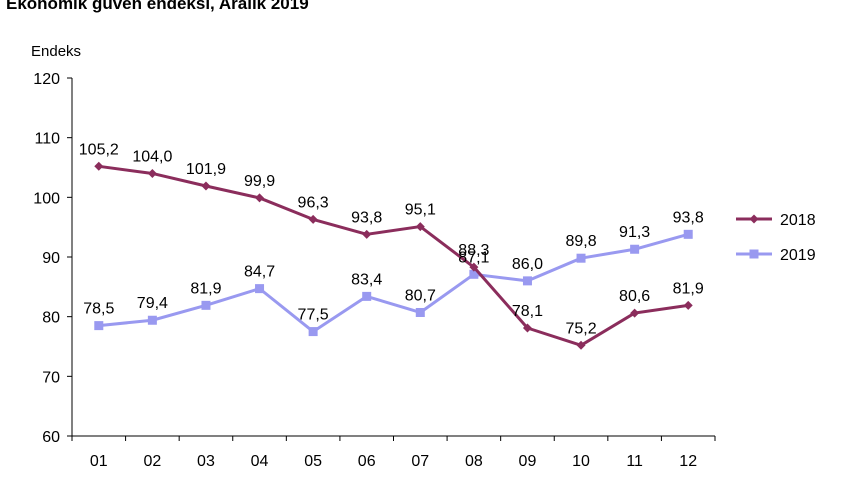 This screenshot has height=480, width=860. What do you see at coordinates (313, 202) in the screenshot?
I see `data-label-2018-05: 96,3` at bounding box center [313, 202].